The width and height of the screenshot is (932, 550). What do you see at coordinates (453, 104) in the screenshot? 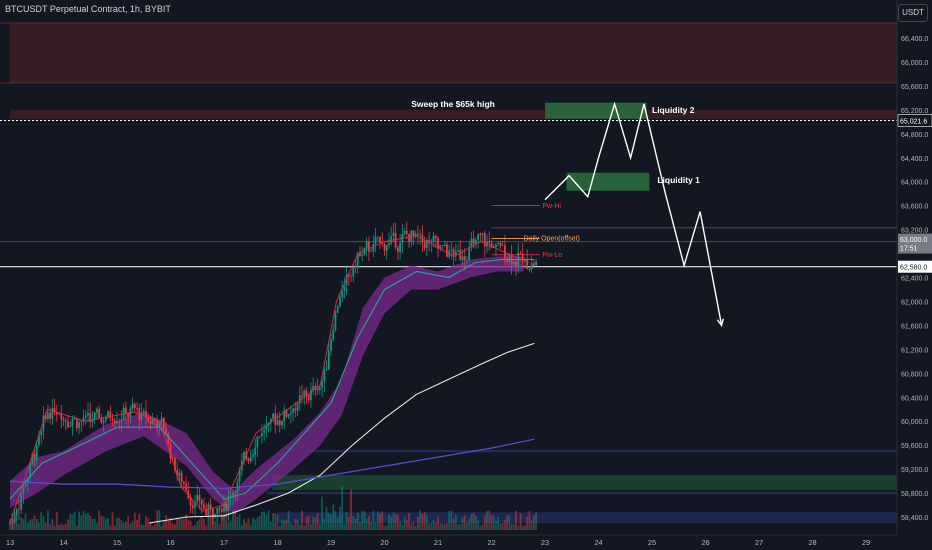
I see `sweep-annotation: Sweep the $65k high` at bounding box center [453, 104].